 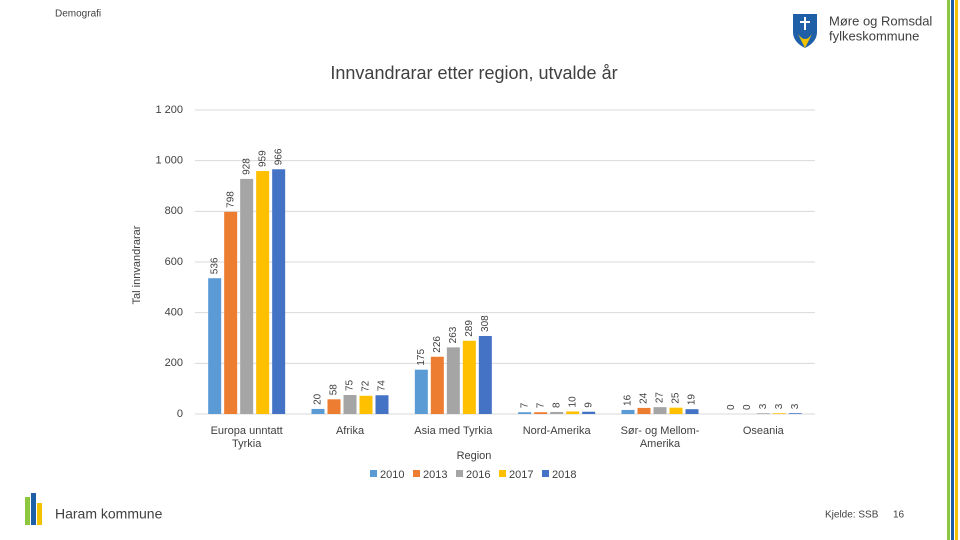 What do you see at coordinates (435, 475) in the screenshot?
I see `legend-label: 2013` at bounding box center [435, 475].